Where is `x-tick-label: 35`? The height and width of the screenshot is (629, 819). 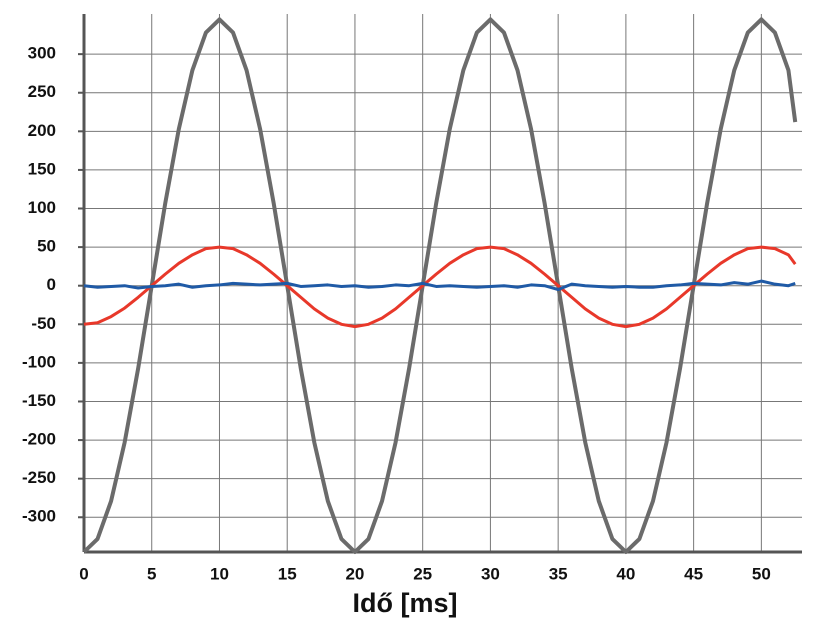 x-tick-label: 35 is located at coordinates (558, 573).